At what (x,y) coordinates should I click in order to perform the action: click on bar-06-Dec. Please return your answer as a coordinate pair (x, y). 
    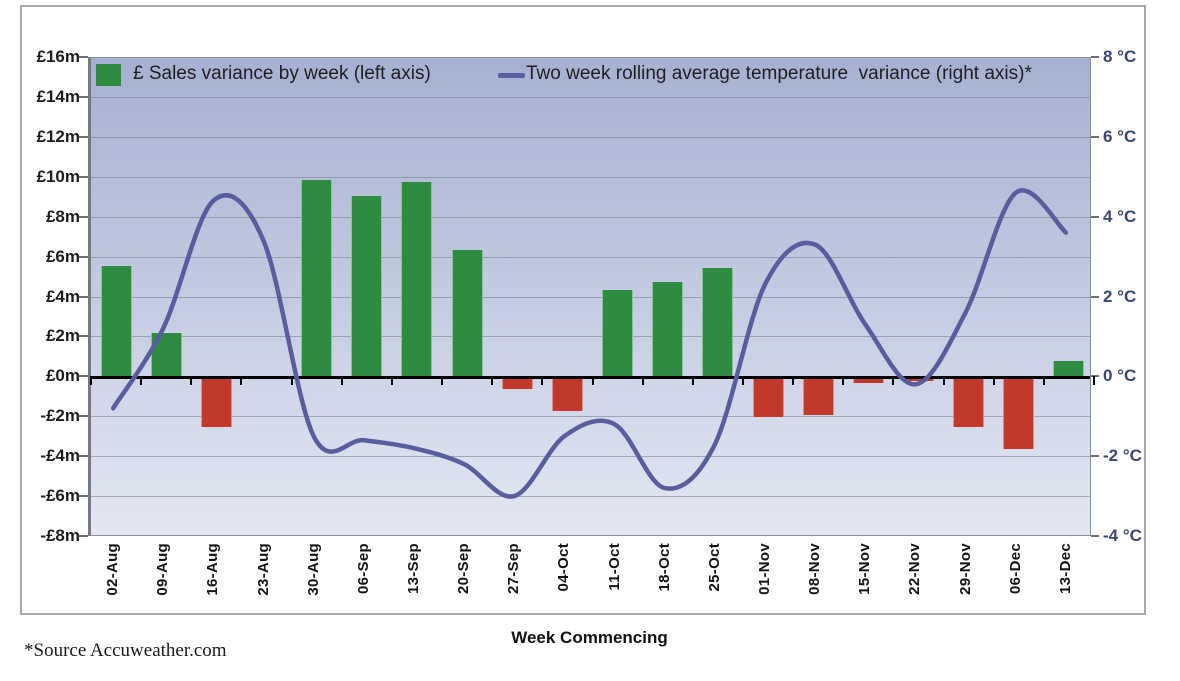
    Looking at the image, I should click on (1019, 413).